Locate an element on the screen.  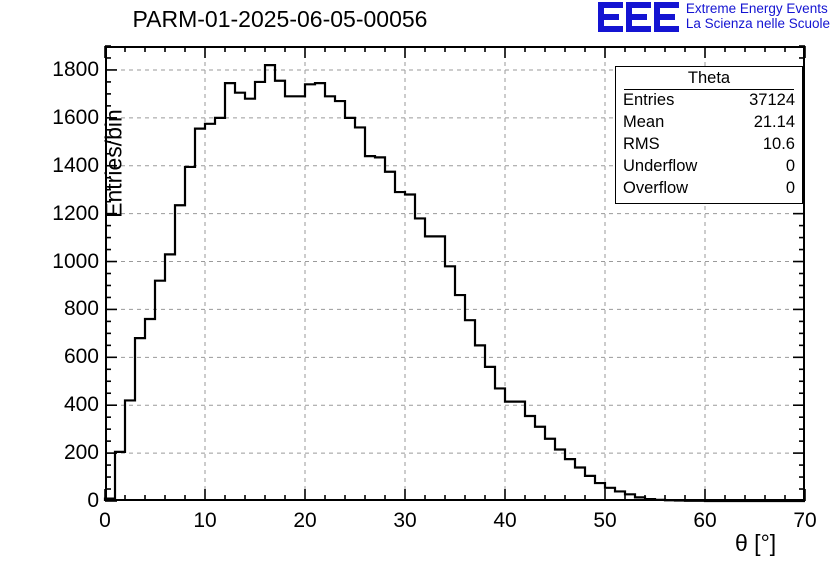
x-tick-label: 0 is located at coordinates (105, 520).